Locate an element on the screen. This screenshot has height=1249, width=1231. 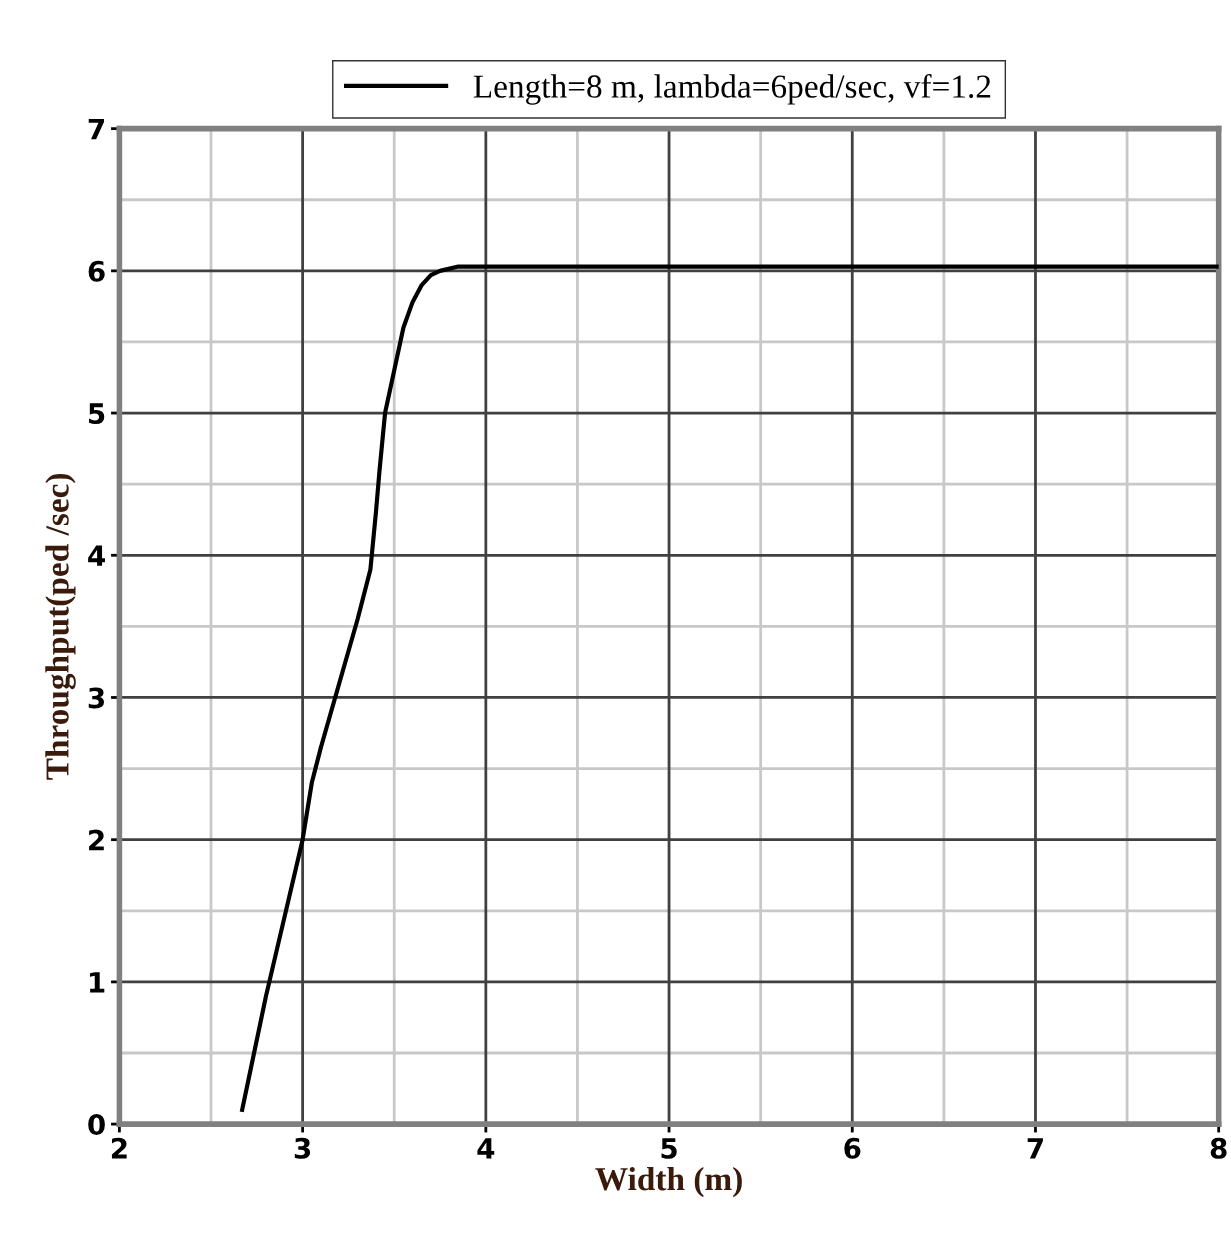
x-tick-label: 4 is located at coordinates (486, 1148).